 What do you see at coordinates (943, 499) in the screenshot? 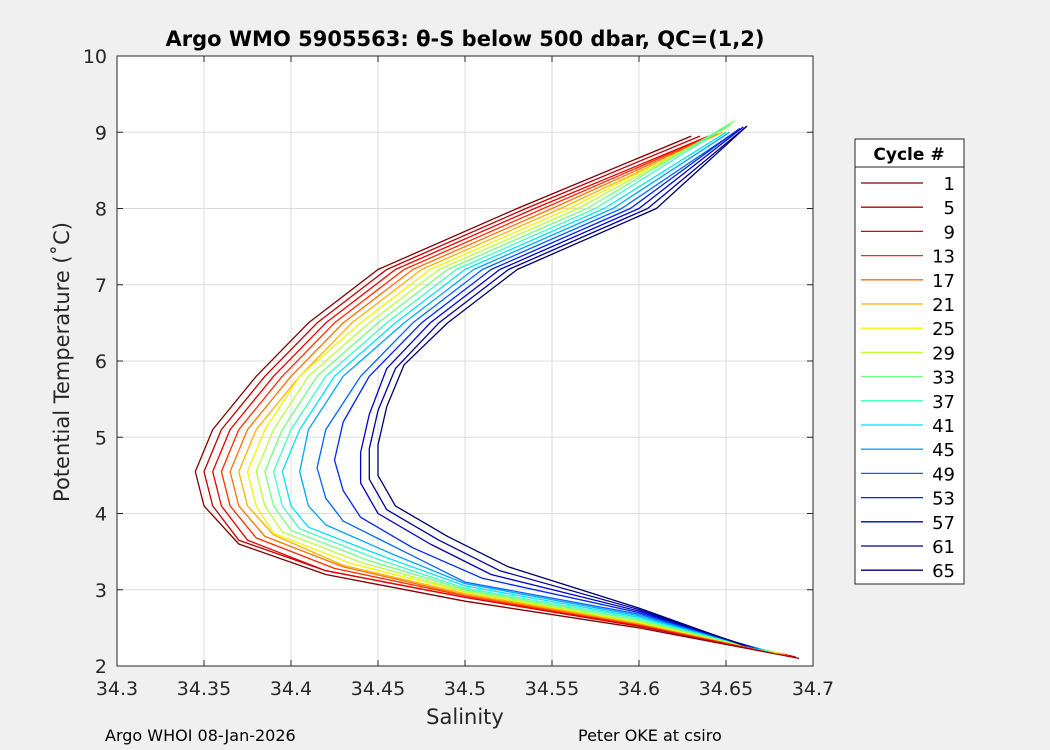
I see `legend-label: 53` at bounding box center [943, 499].